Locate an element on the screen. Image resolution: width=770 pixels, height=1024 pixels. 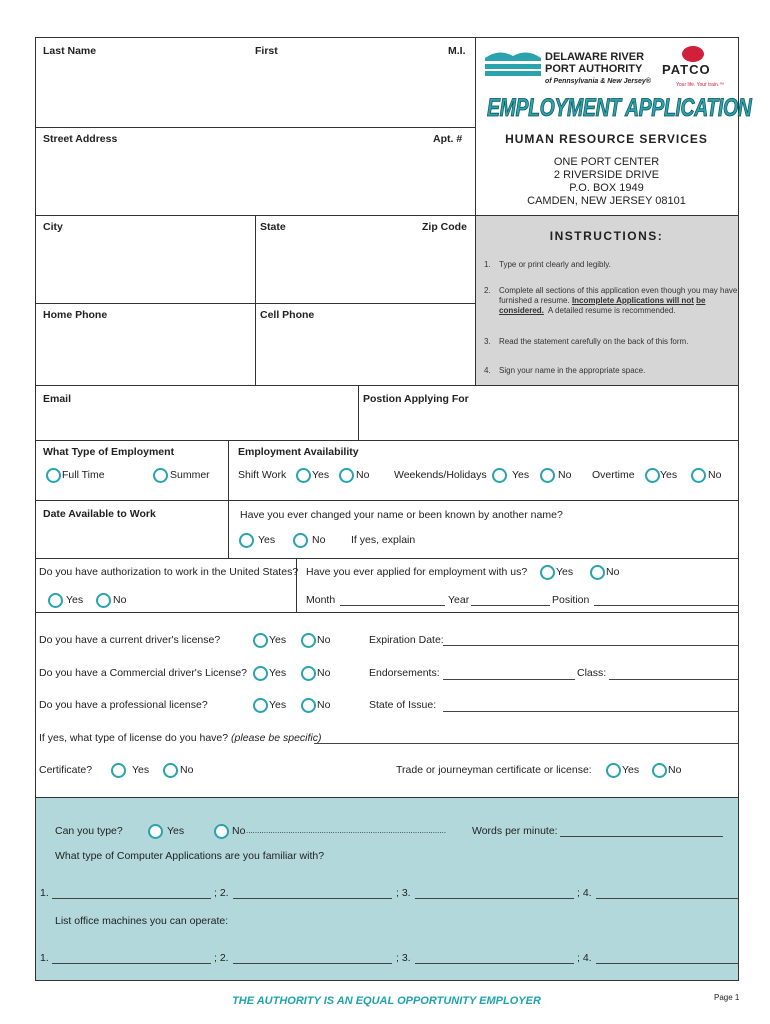
computer-app-4-input is located at coordinates (667, 898).